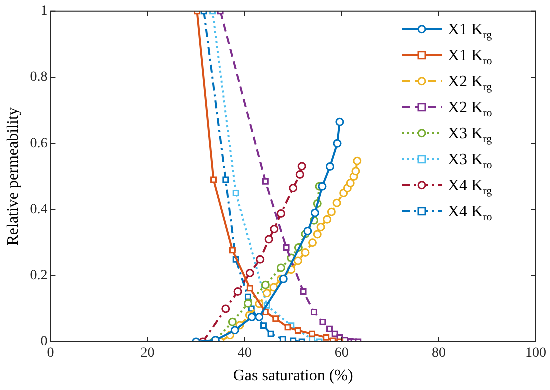 The width and height of the screenshot is (550, 390). I want to click on y-tick-label: 0, so click(44, 342).